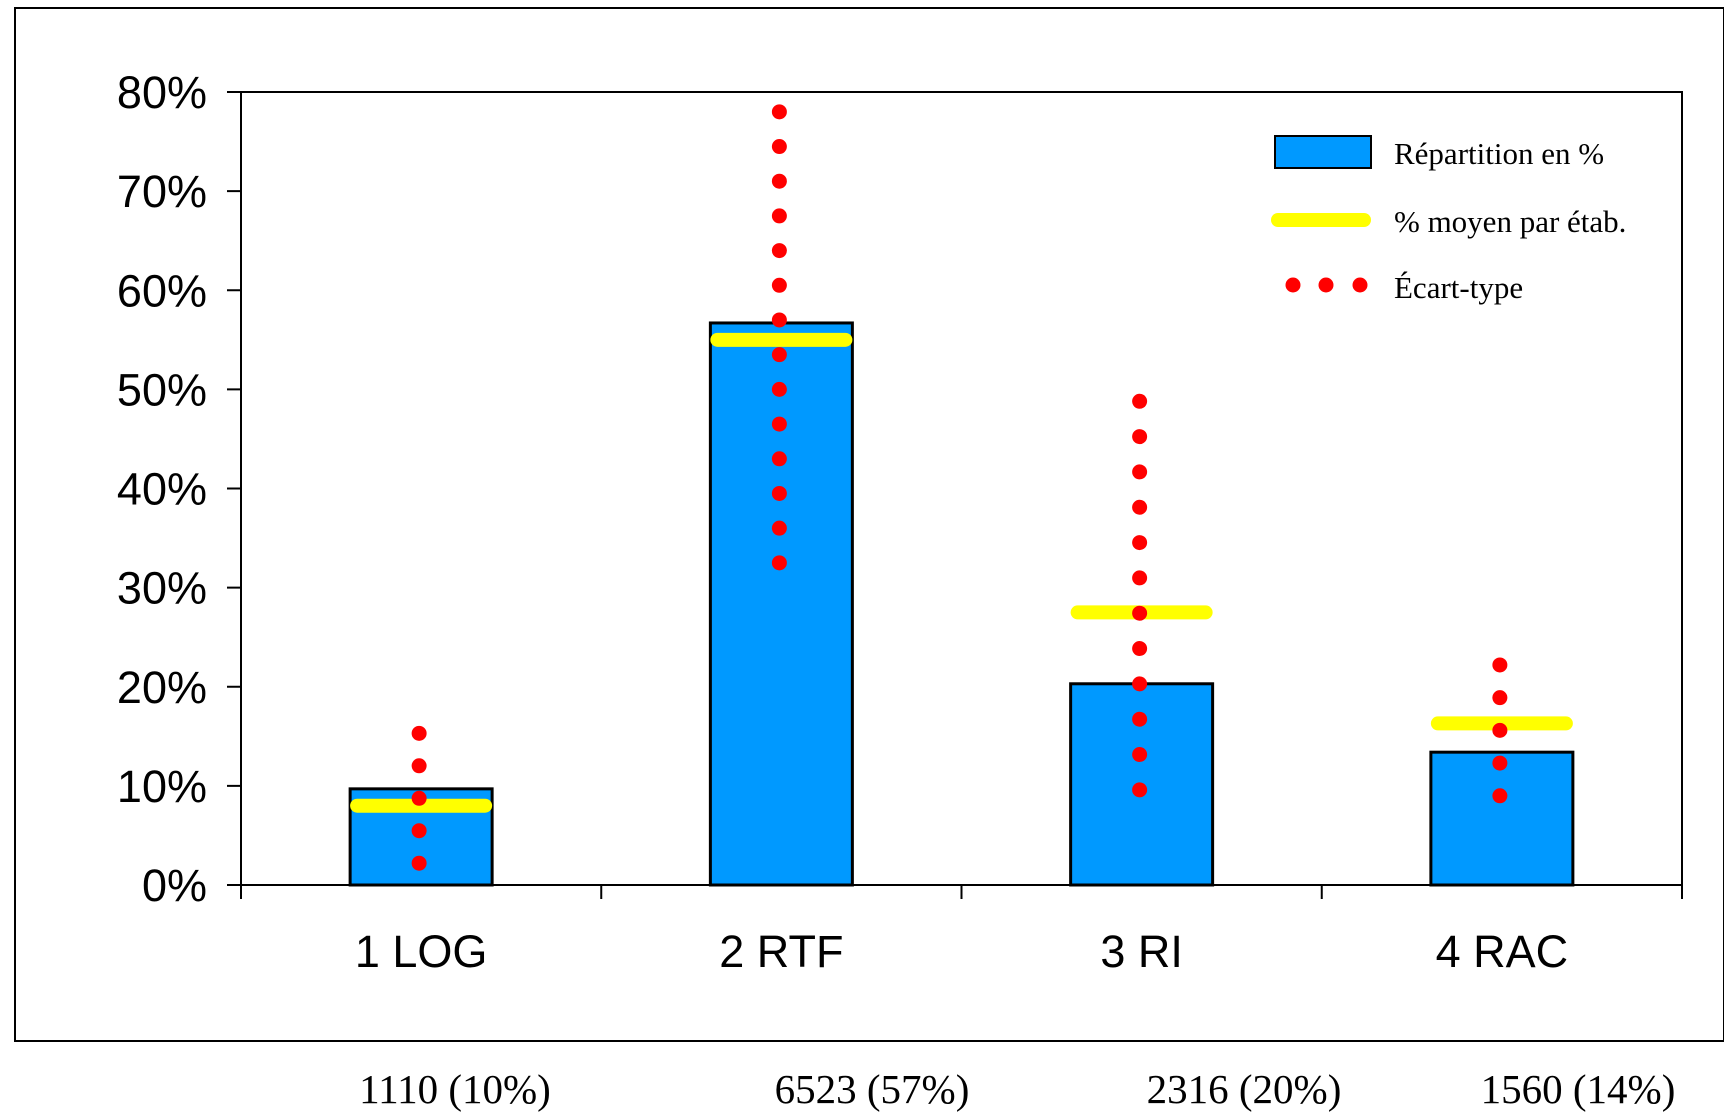 The image size is (1724, 1112). Describe the element at coordinates (162, 191) in the screenshot. I see `y-tick-label: 70%` at that location.